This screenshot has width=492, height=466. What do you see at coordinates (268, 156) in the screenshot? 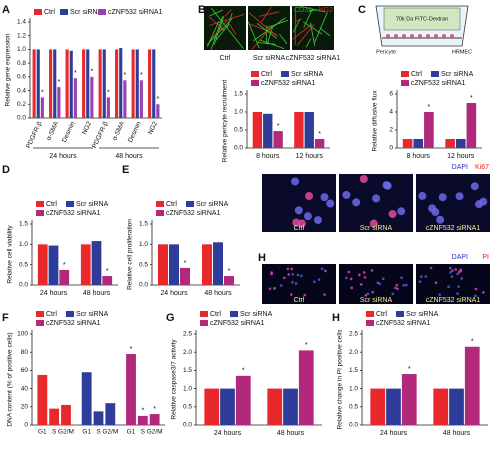
I see `x-tick-label: 8 hours` at bounding box center [268, 156].